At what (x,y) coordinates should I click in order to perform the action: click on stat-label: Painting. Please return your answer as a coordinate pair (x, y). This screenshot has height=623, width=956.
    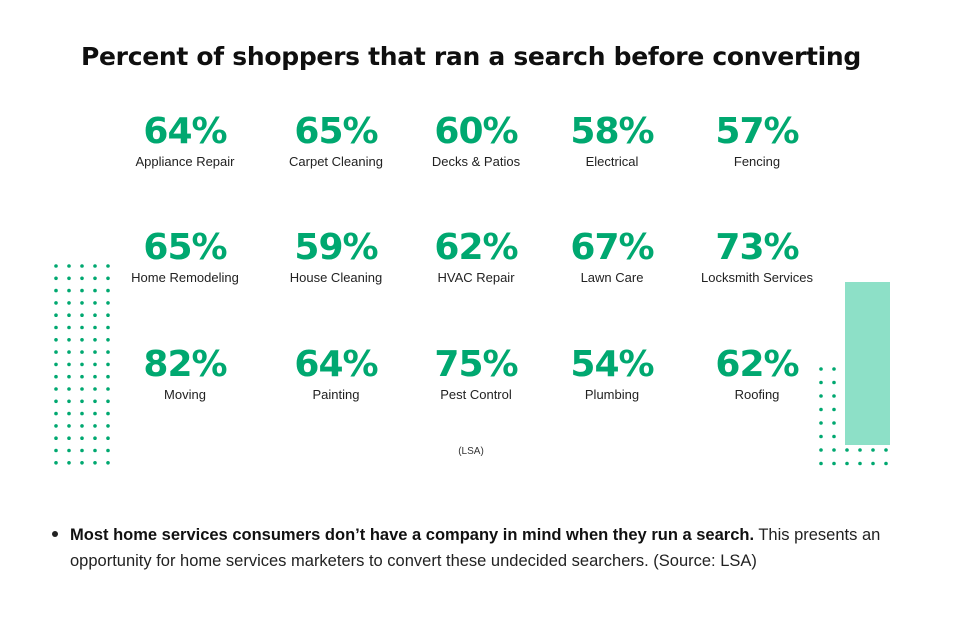
    Looking at the image, I should click on (336, 394).